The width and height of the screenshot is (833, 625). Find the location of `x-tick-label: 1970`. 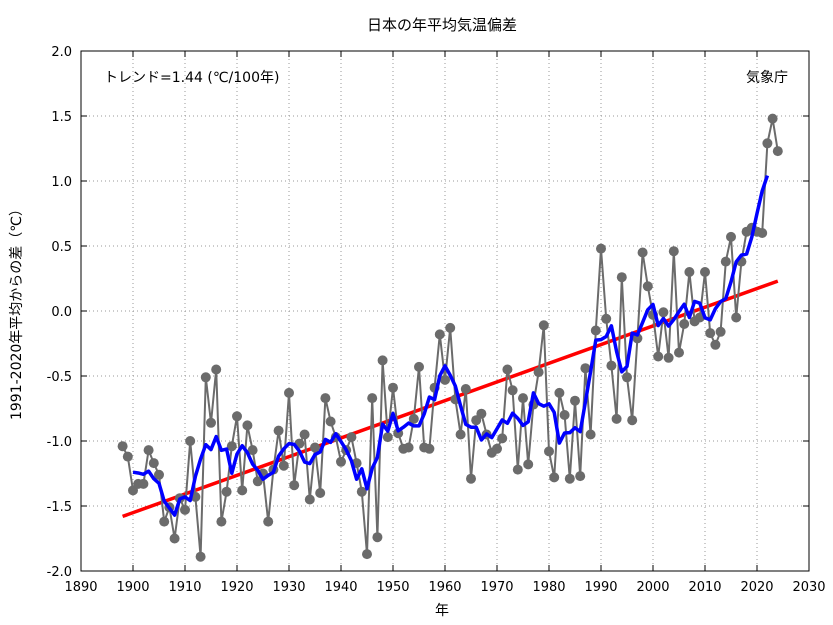

x-tick-label: 1970 is located at coordinates (496, 587).